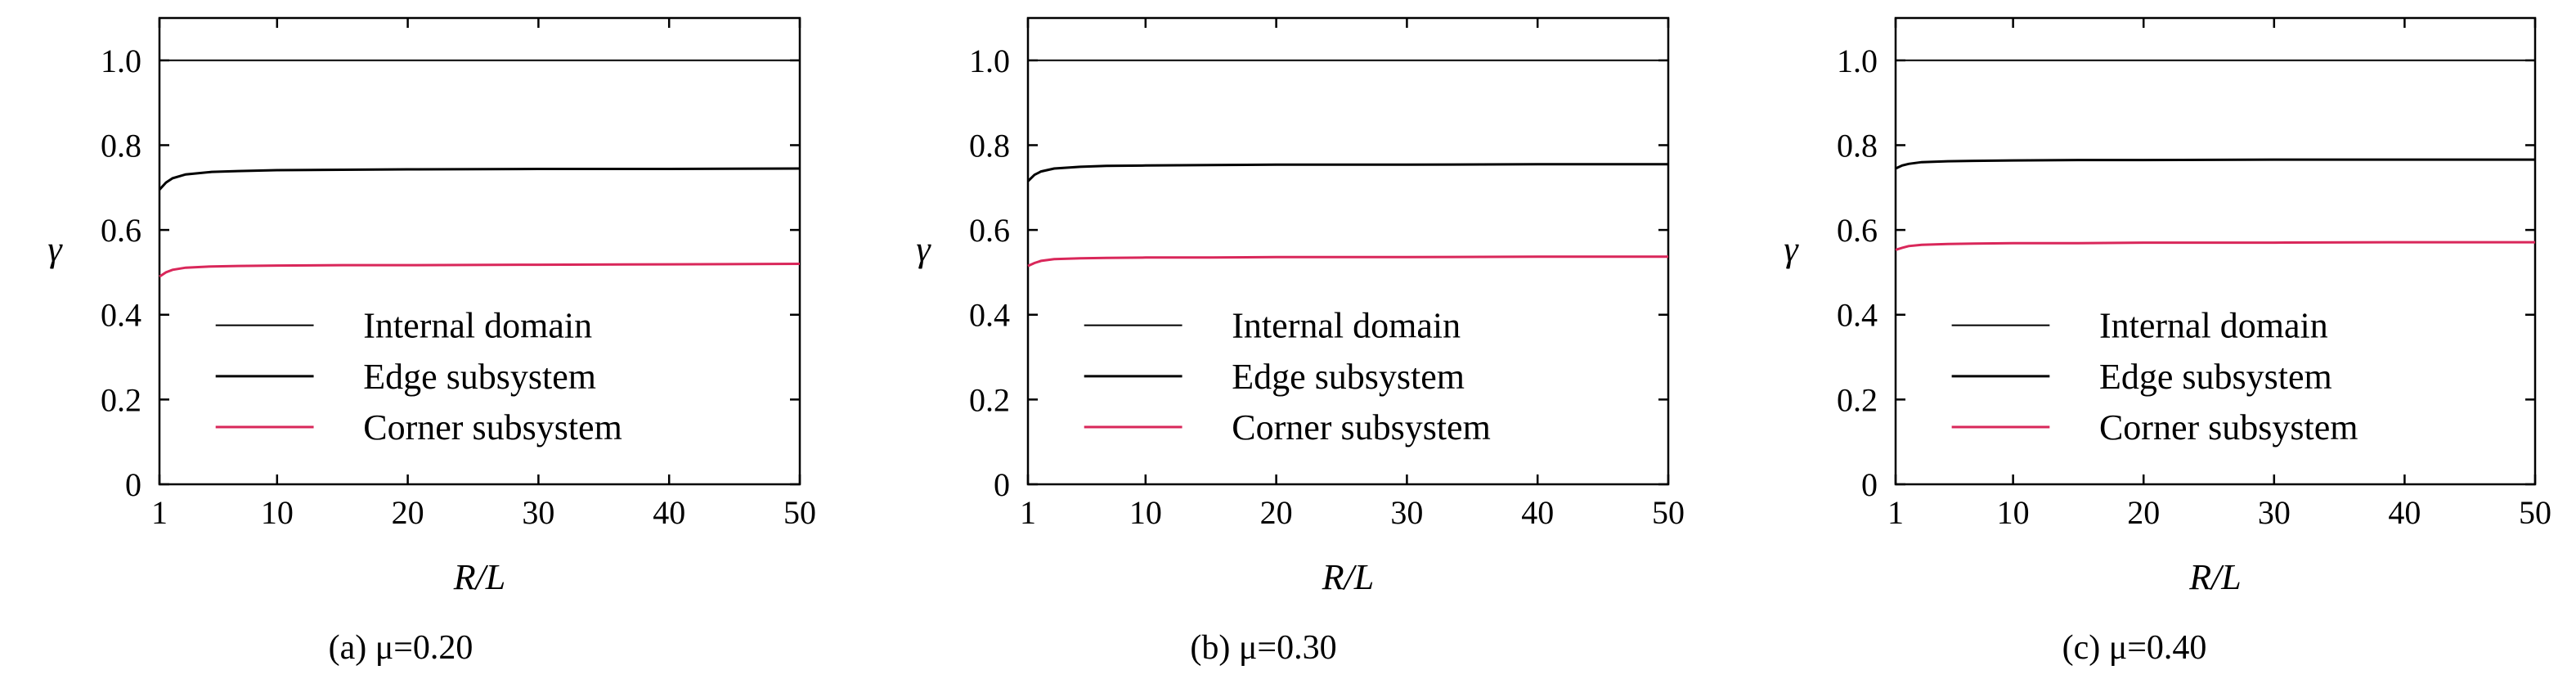  What do you see at coordinates (1263, 648) in the screenshot?
I see `panel-caption: (b) μ=0.30` at bounding box center [1263, 648].